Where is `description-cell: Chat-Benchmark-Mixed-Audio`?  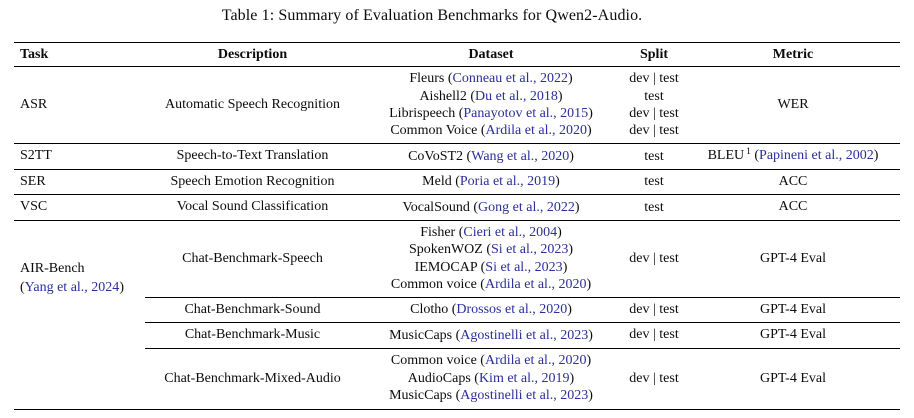
description-cell: Chat-Benchmark-Mixed-Audio is located at coordinates (252, 378).